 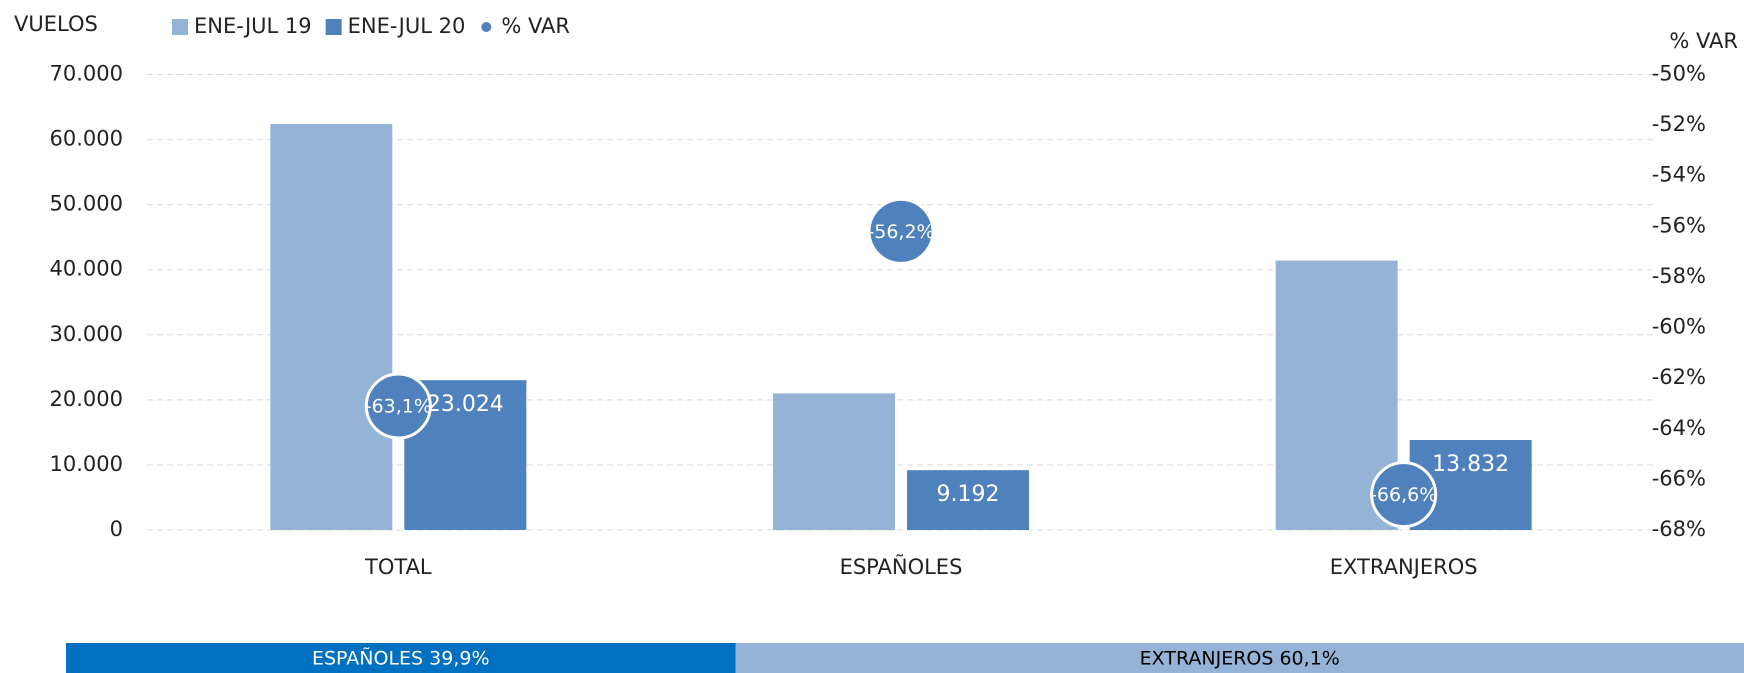 I want to click on y2-tick-label: -54%, so click(x=1679, y=175).